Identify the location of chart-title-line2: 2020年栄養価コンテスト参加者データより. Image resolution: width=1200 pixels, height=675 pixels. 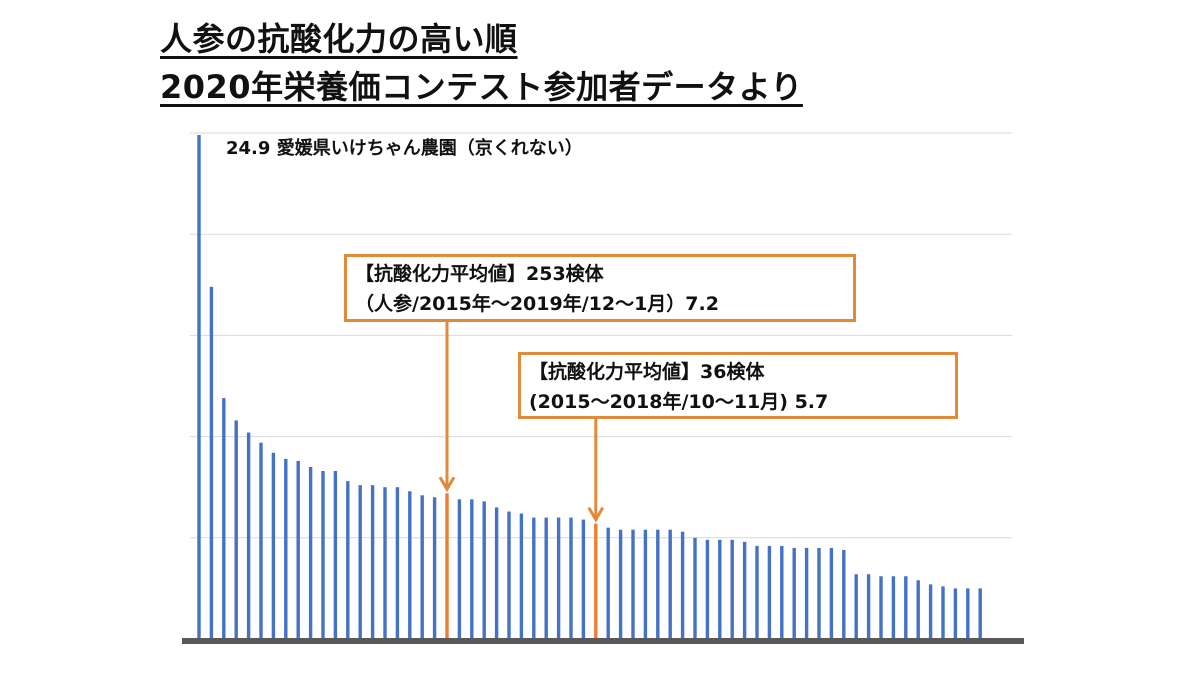
(481, 87).